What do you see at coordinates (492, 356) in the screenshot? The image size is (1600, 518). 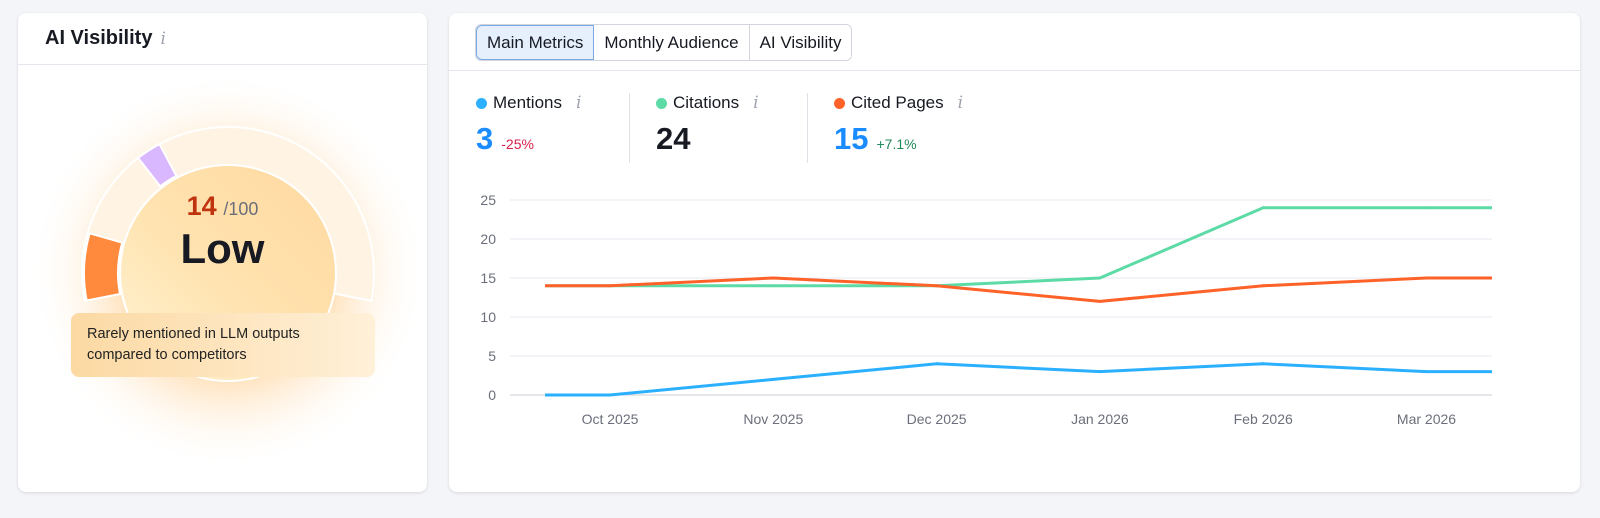 I see `y-tick-label: 5` at bounding box center [492, 356].